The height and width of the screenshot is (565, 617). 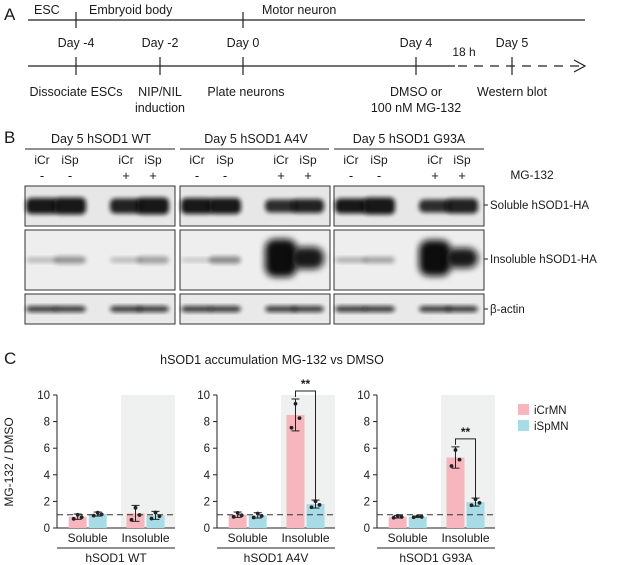 What do you see at coordinates (463, 52) in the screenshot?
I see `interval-label: 18 h` at bounding box center [463, 52].